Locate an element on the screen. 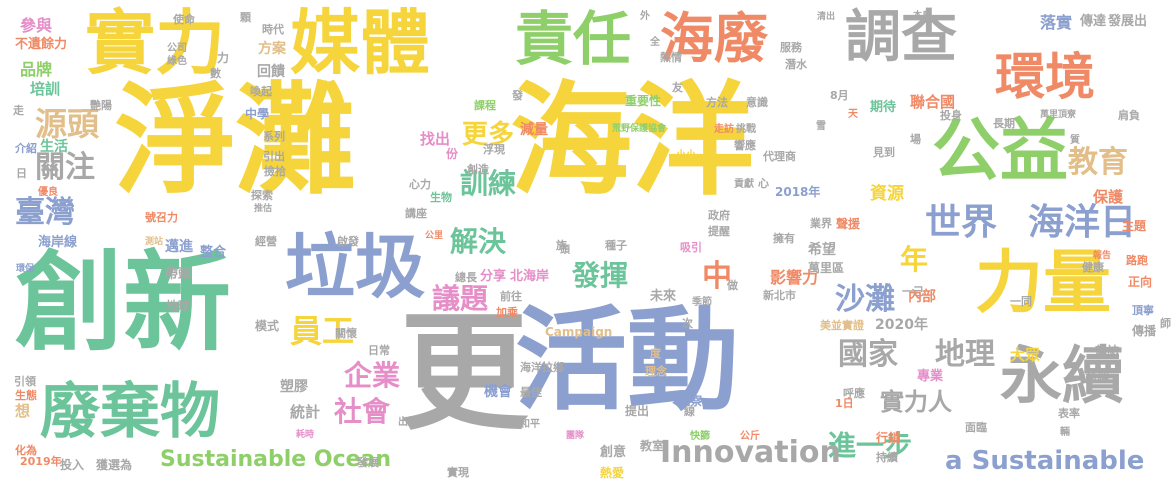 The image size is (1175, 482). word: 內部 is located at coordinates (922, 297).